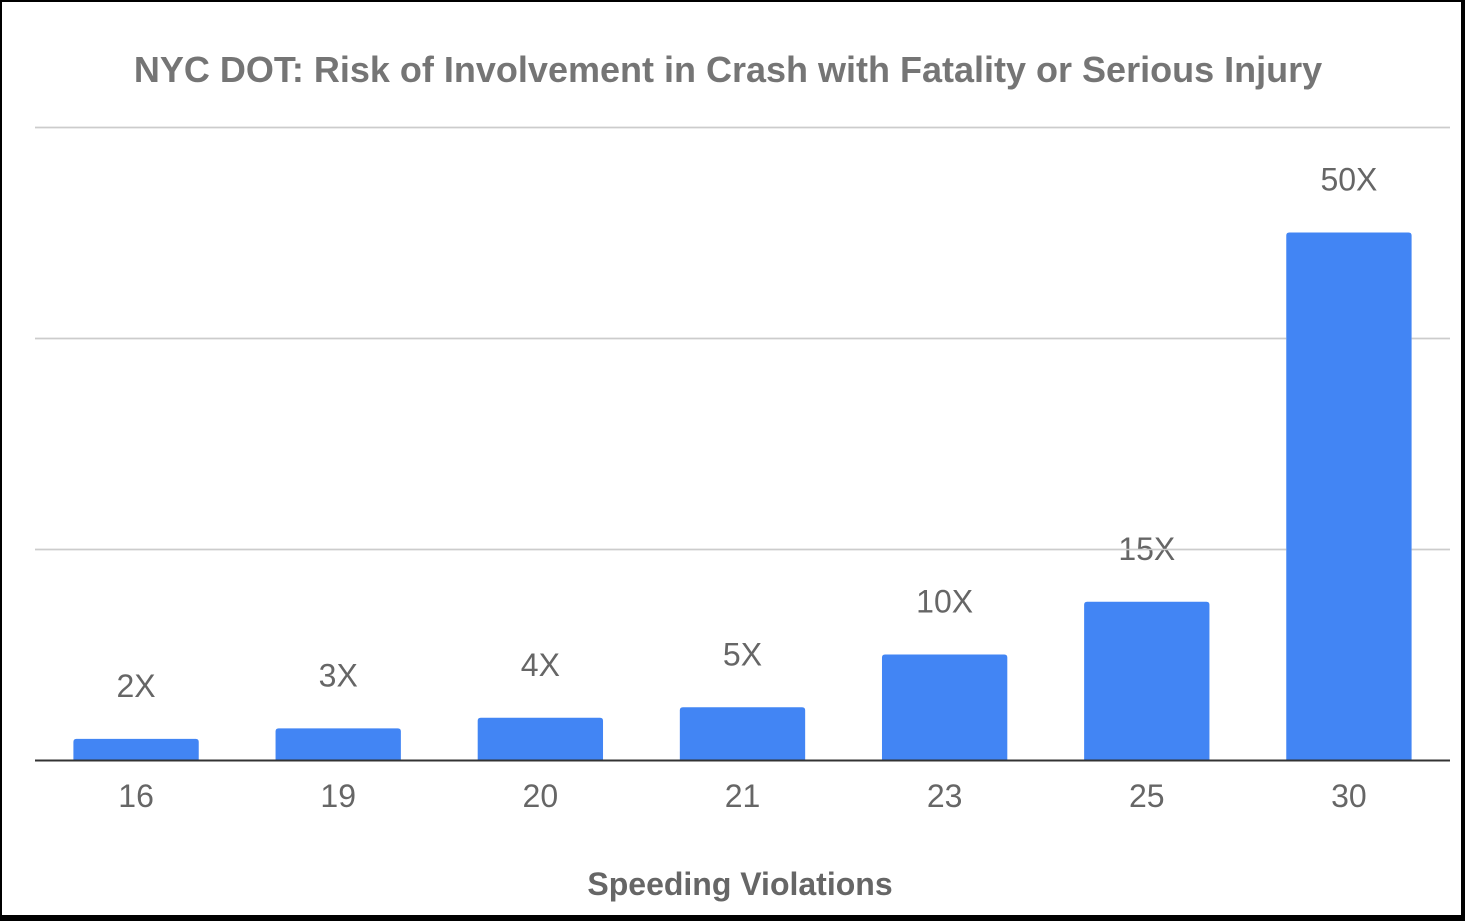 The image size is (1465, 921). Describe the element at coordinates (1348, 180) in the screenshot. I see `data-label-30: 50X` at that location.